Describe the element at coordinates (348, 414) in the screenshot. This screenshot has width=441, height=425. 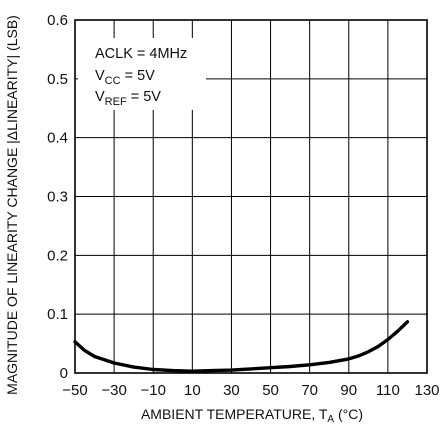
I see `x-axis-title-unit: (°C)` at that location.